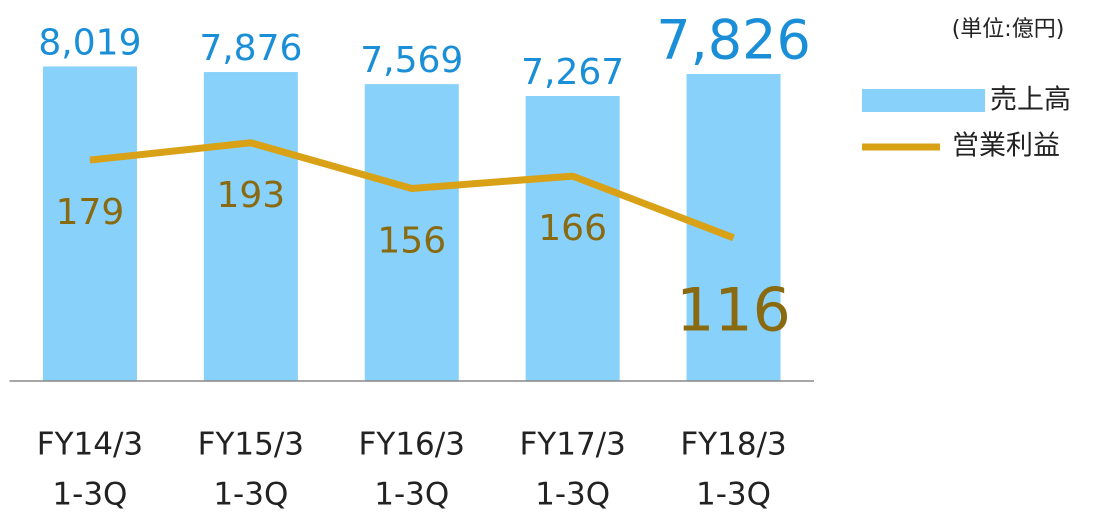 This screenshot has width=1103, height=524. I want to click on legend-label: 営業利益, so click(1006, 146).